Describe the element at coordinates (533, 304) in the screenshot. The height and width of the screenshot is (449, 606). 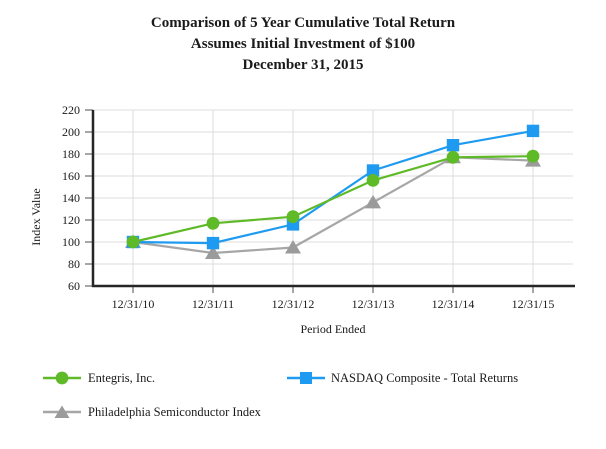
I see `x-tick-label: 12/31/15` at that location.